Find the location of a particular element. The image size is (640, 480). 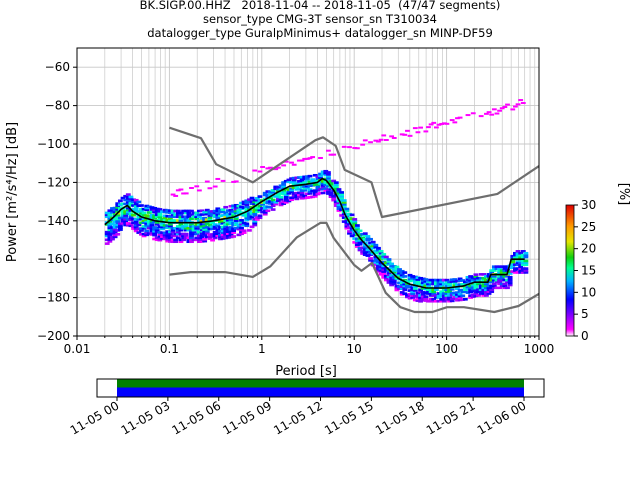

x-tick-label: 1 is located at coordinates (262, 349).